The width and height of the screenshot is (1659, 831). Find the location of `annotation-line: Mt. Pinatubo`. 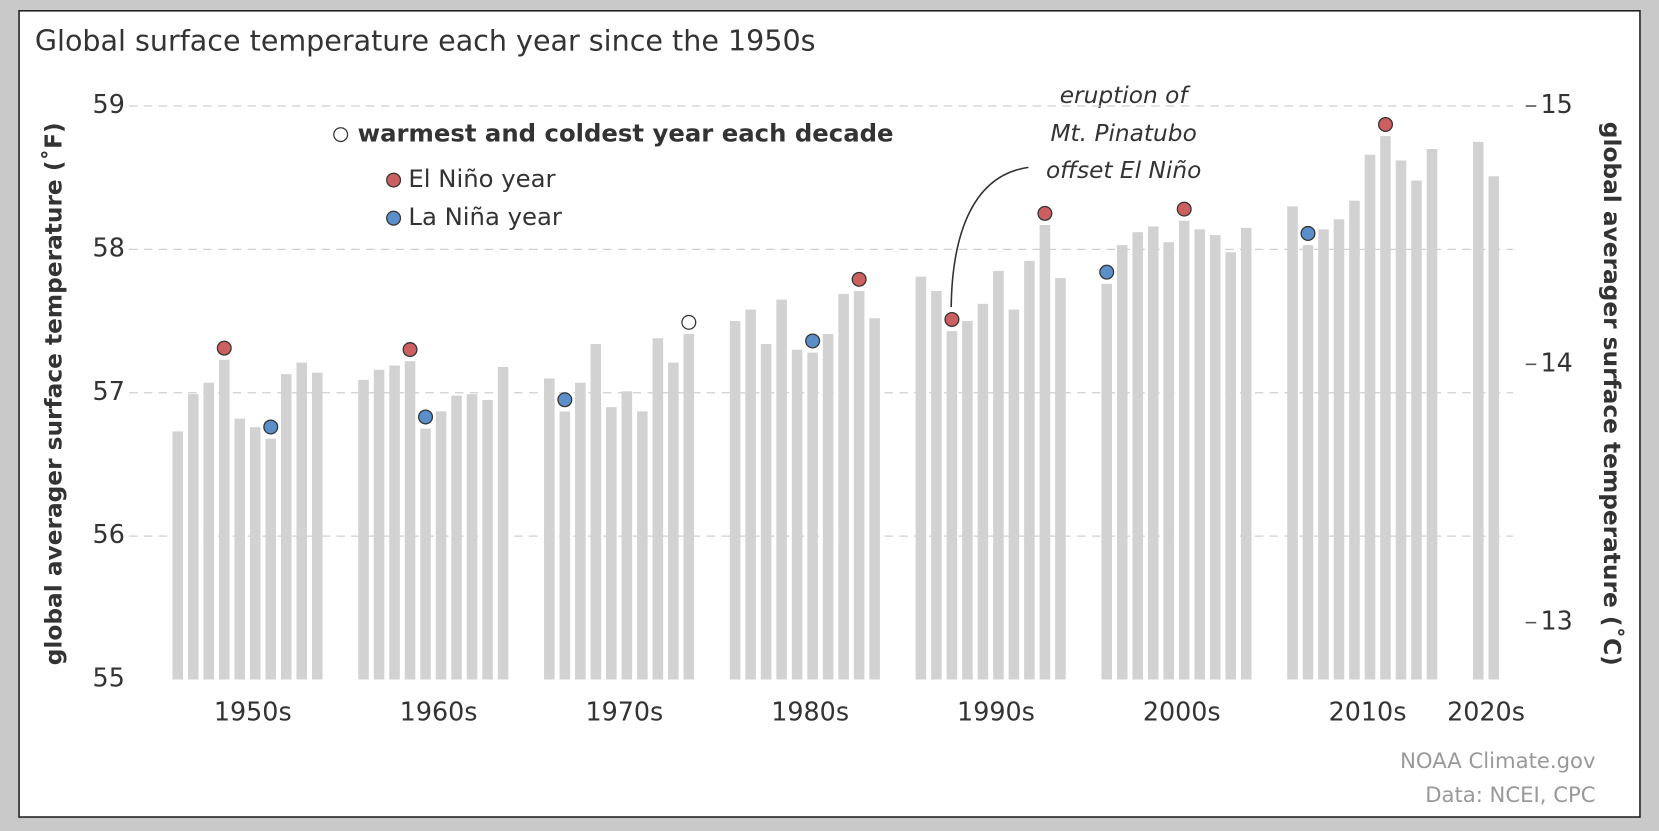

annotation-line: Mt. Pinatubo is located at coordinates (1123, 133).